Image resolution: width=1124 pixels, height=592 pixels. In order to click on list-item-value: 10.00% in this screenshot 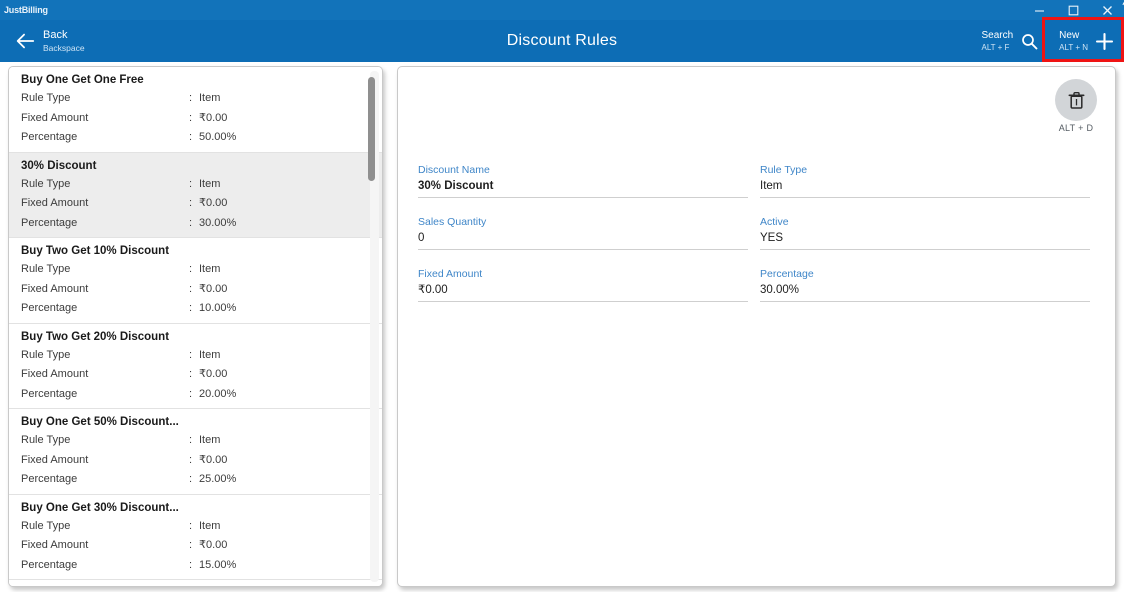, I will do `click(218, 308)`.